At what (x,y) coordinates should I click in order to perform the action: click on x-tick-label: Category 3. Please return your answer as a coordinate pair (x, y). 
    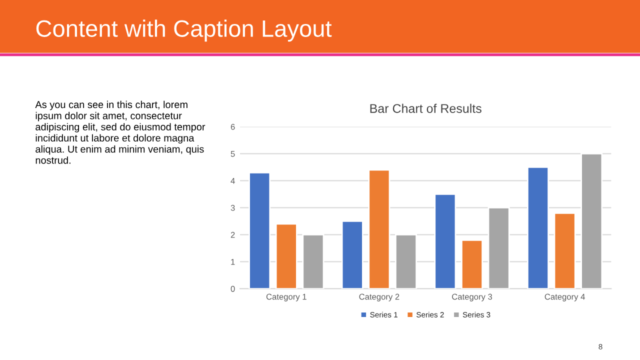
    Looking at the image, I should click on (472, 298).